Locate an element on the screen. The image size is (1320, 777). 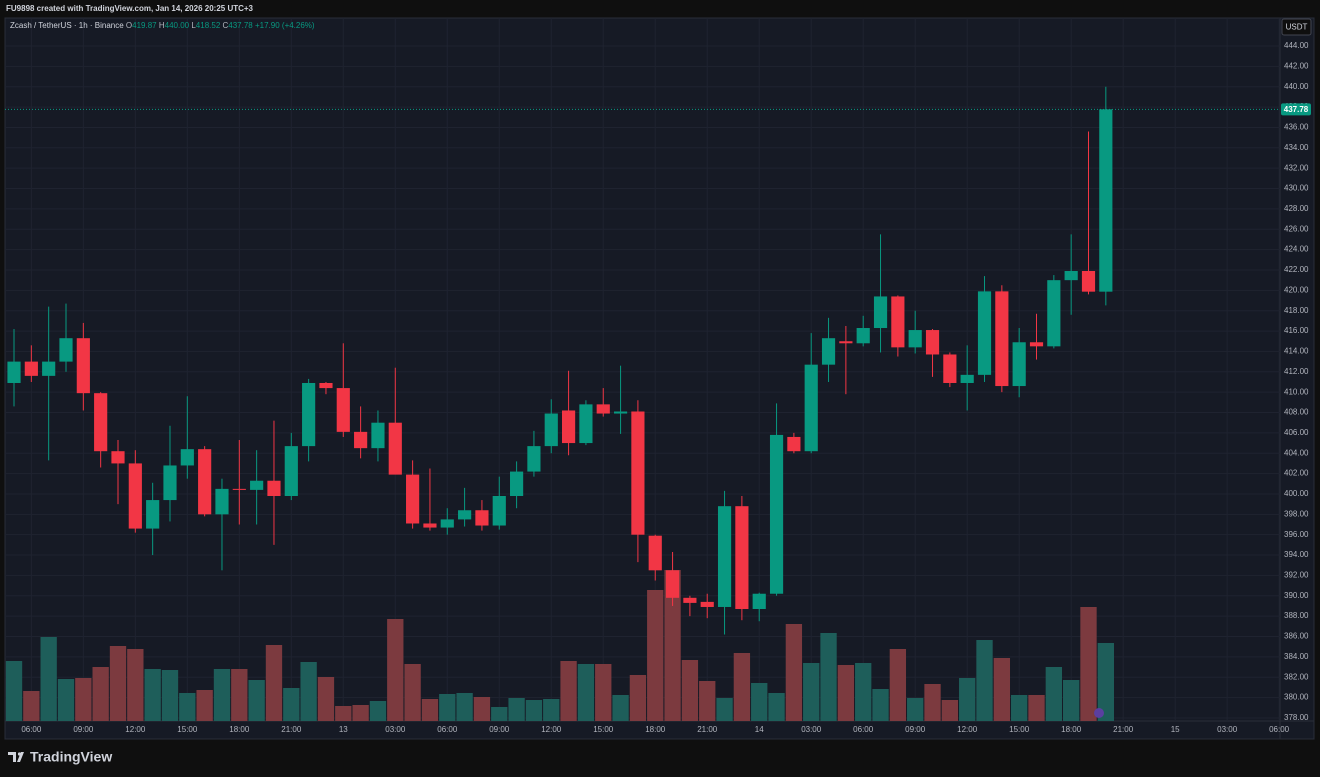
x-tick-label: 15 is located at coordinates (1175, 729).